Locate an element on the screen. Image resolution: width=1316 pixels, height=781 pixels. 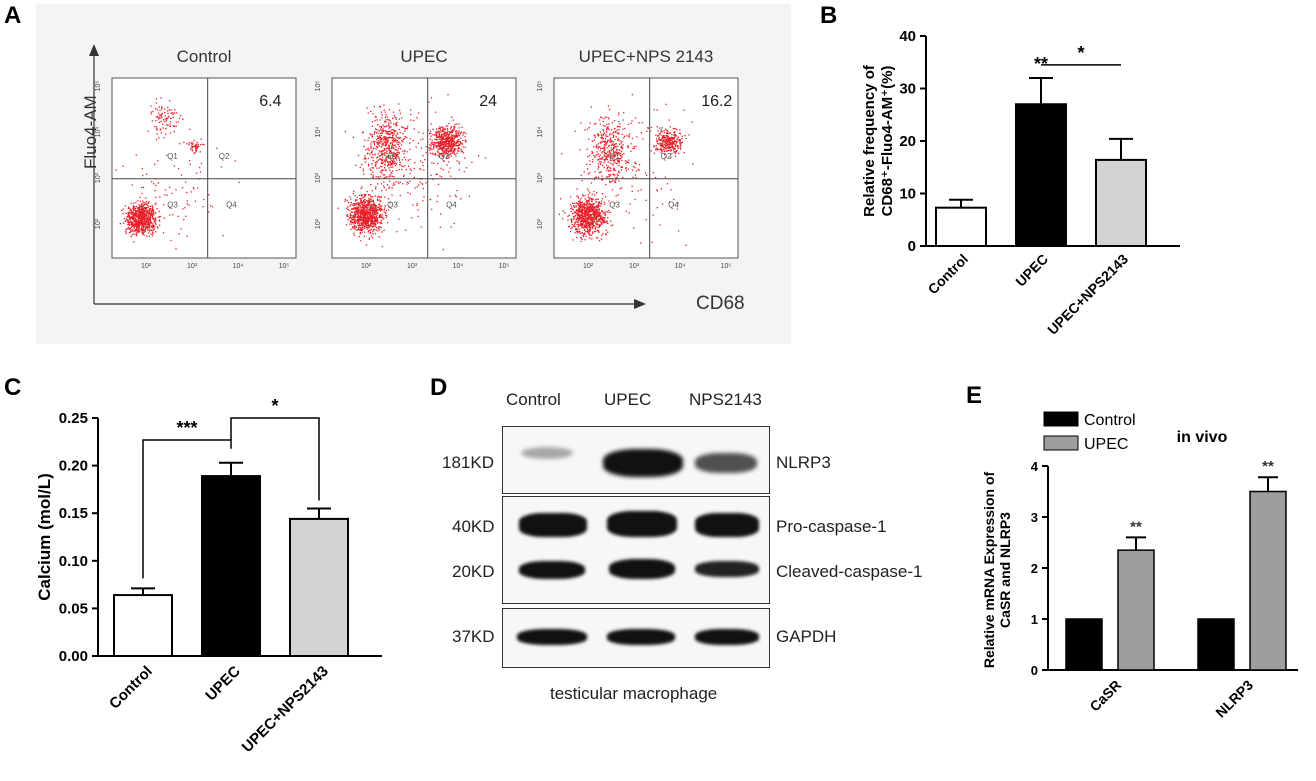
bar-nlrp3-control is located at coordinates (1216, 644).